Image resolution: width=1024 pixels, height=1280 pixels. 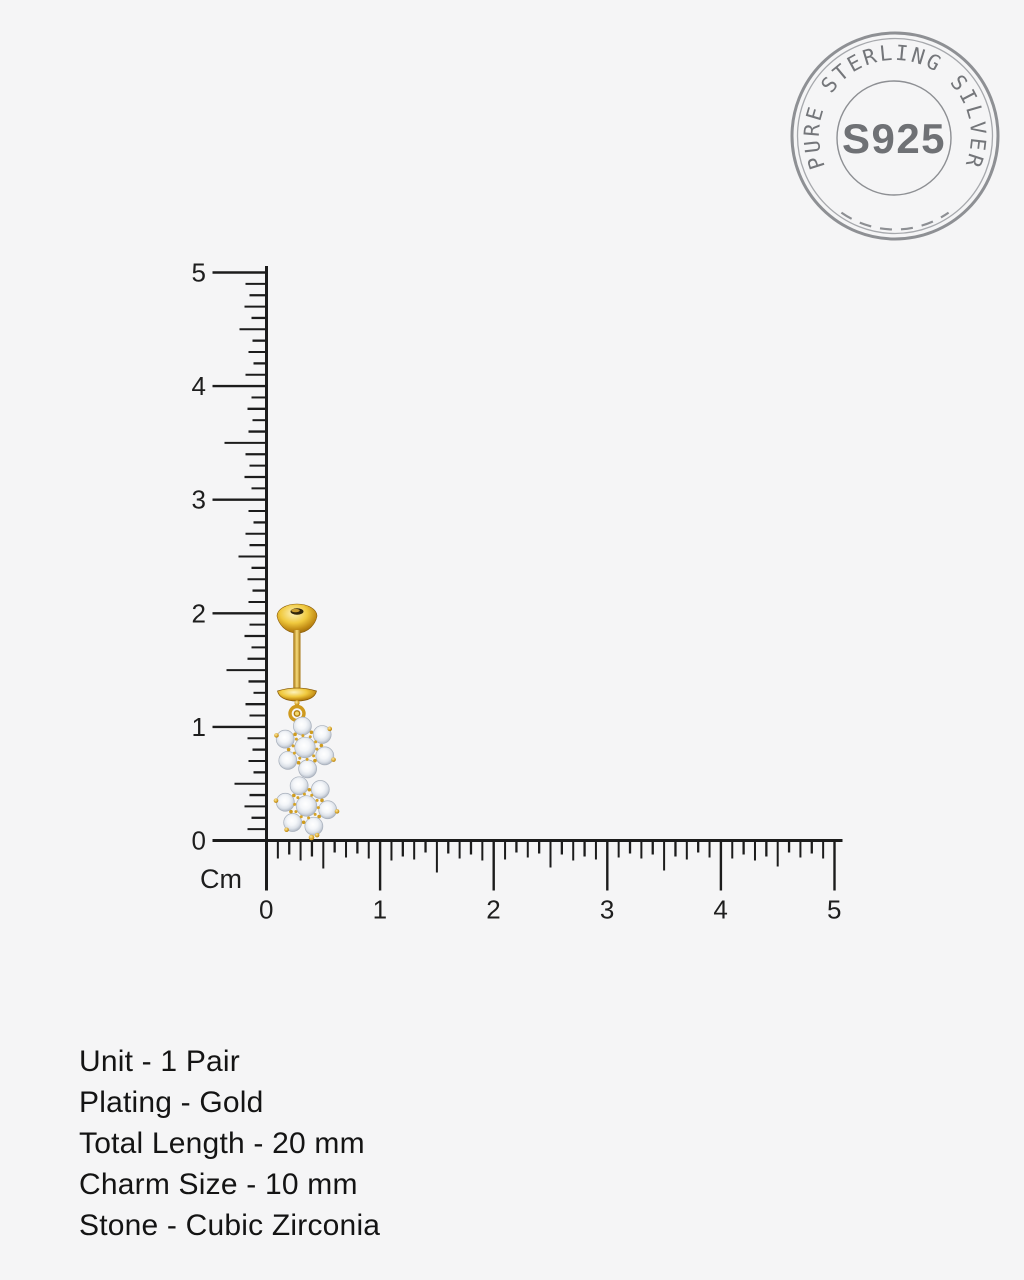 I want to click on stamp-inner-ring, so click(x=895, y=136).